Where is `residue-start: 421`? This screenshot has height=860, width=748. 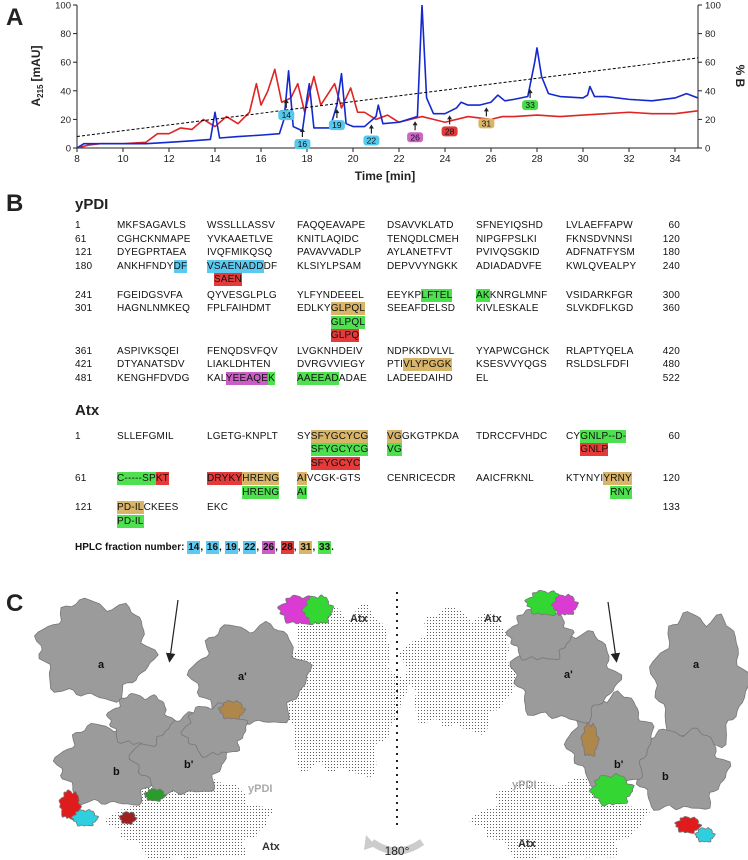 residue-start: 421 is located at coordinates (84, 364).